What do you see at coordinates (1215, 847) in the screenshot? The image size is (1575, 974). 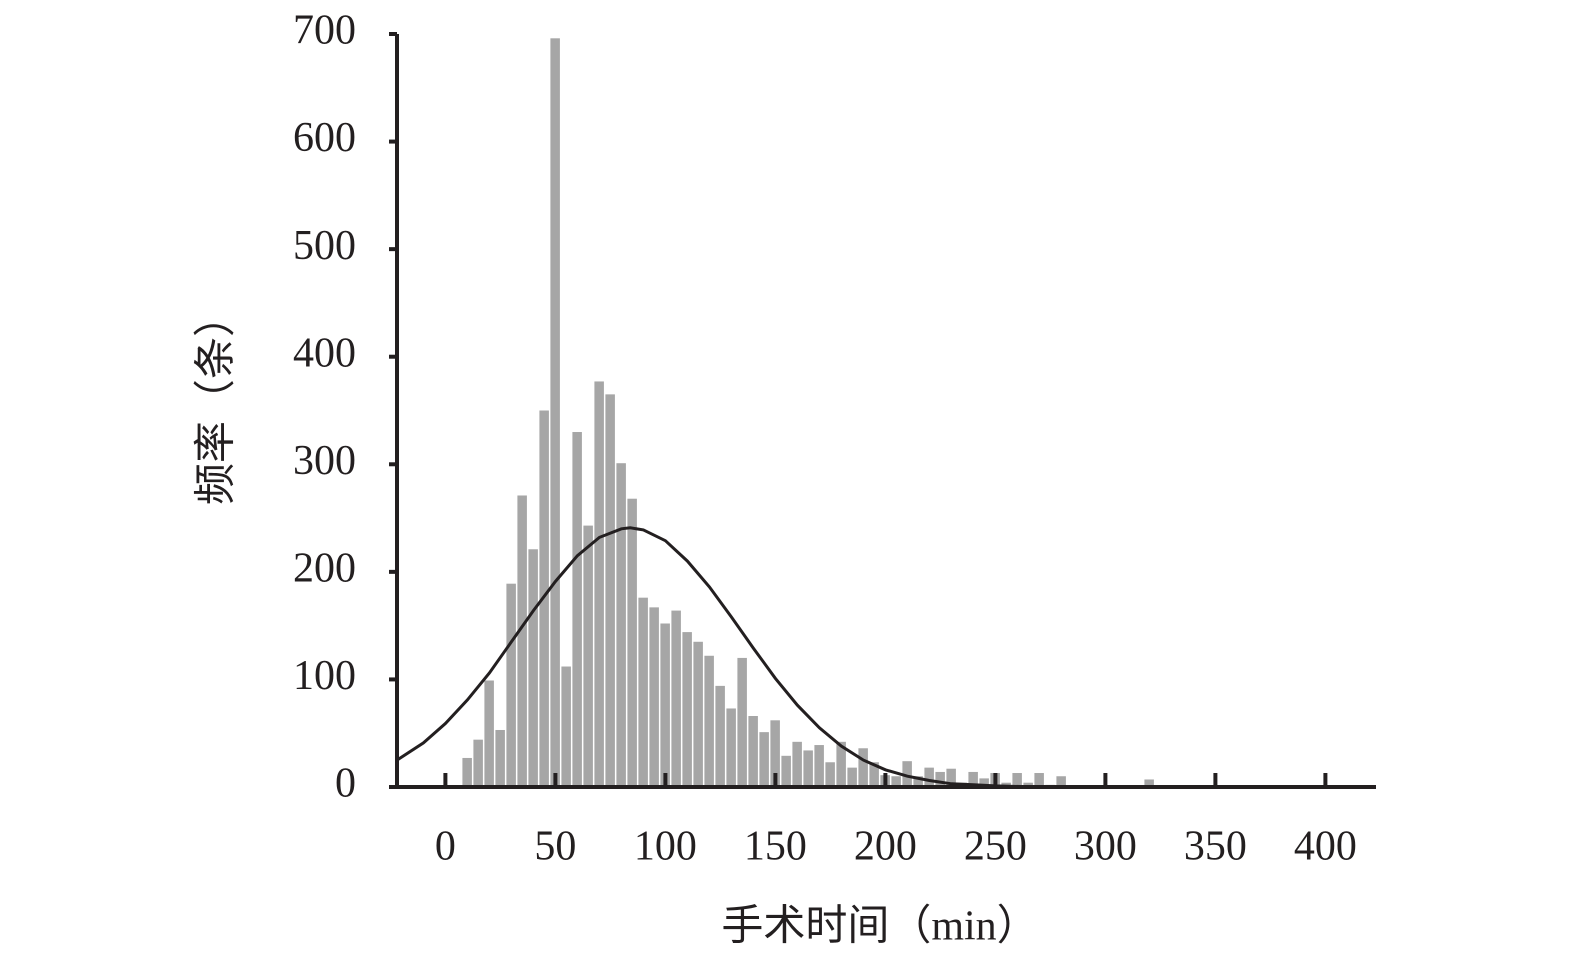 I see `x-tick-label: 350` at bounding box center [1215, 847].